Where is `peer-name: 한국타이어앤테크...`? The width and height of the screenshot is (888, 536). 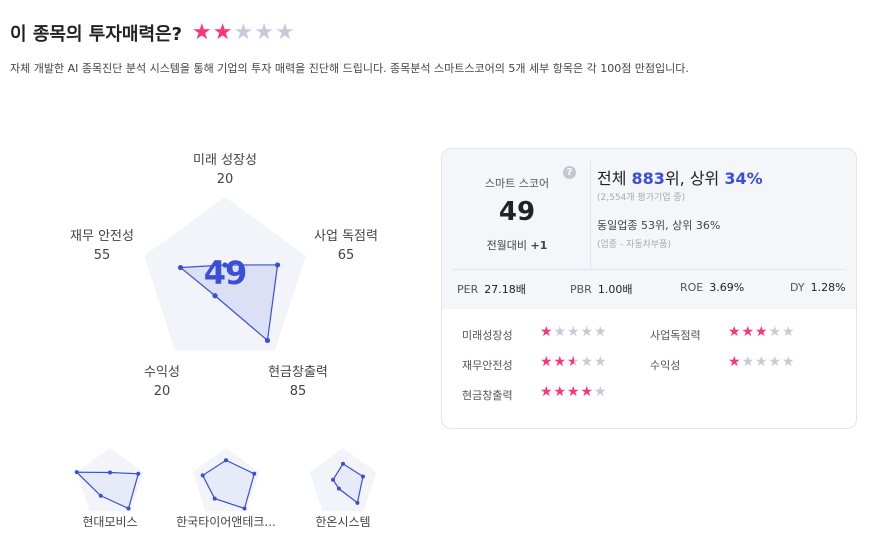 peer-name: 한국타이어앤테크... is located at coordinates (226, 522).